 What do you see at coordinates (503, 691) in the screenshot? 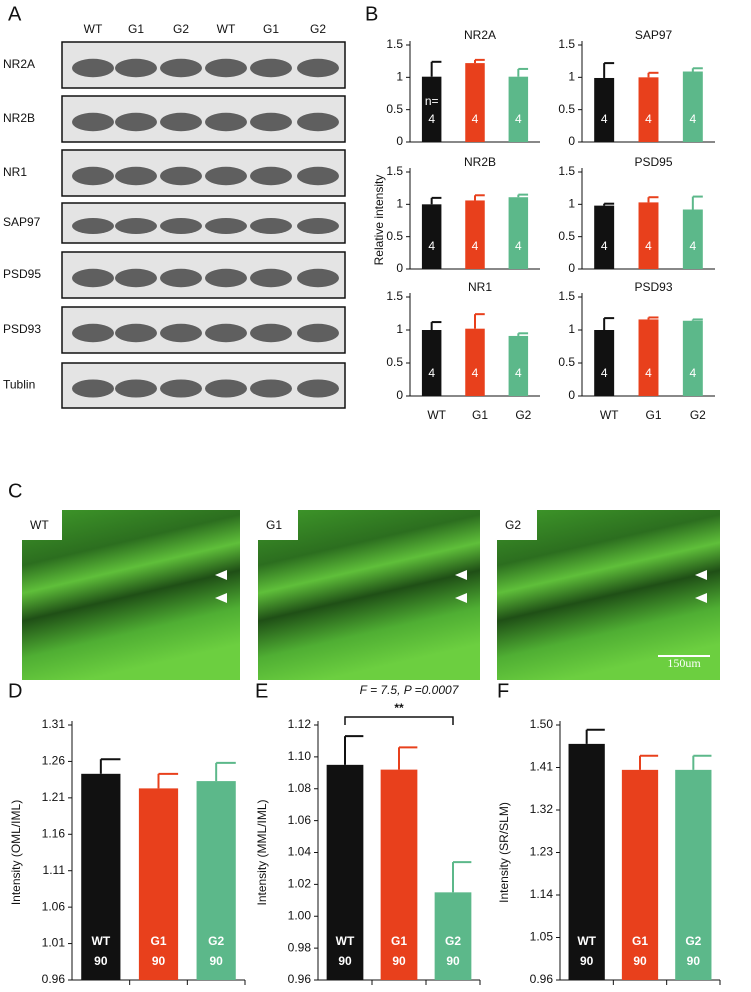
I see `panel-label: F` at bounding box center [503, 691].